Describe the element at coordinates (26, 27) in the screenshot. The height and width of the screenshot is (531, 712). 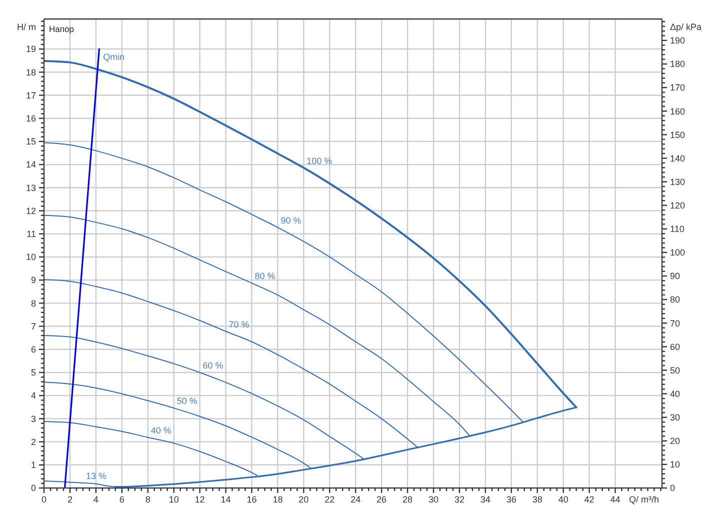
I see `y-axis-title: H/ m` at that location.